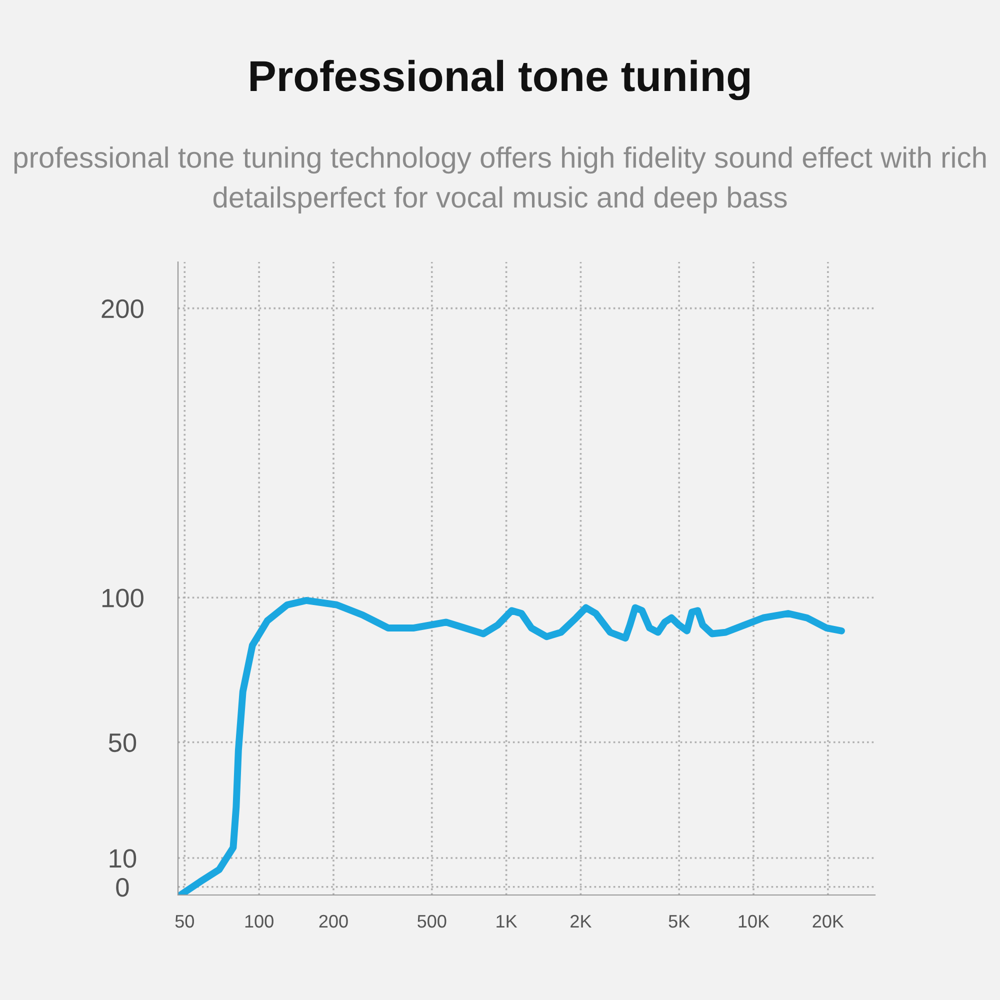 This screenshot has width=1000, height=1000. Describe the element at coordinates (123, 308) in the screenshot. I see `y-tick-label: 200` at that location.